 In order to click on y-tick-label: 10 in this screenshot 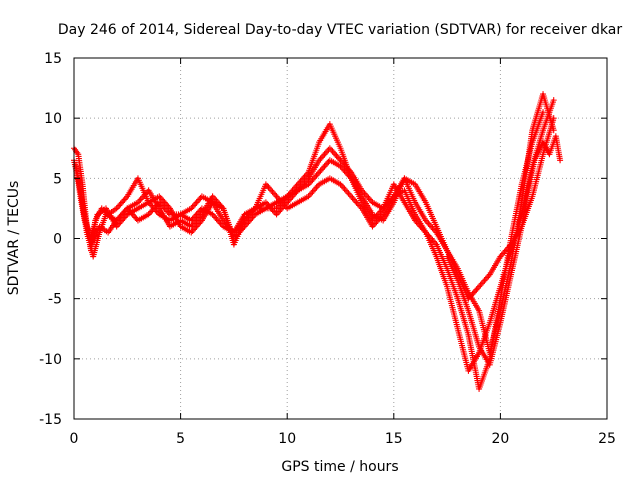, I will do `click(53, 119)`.